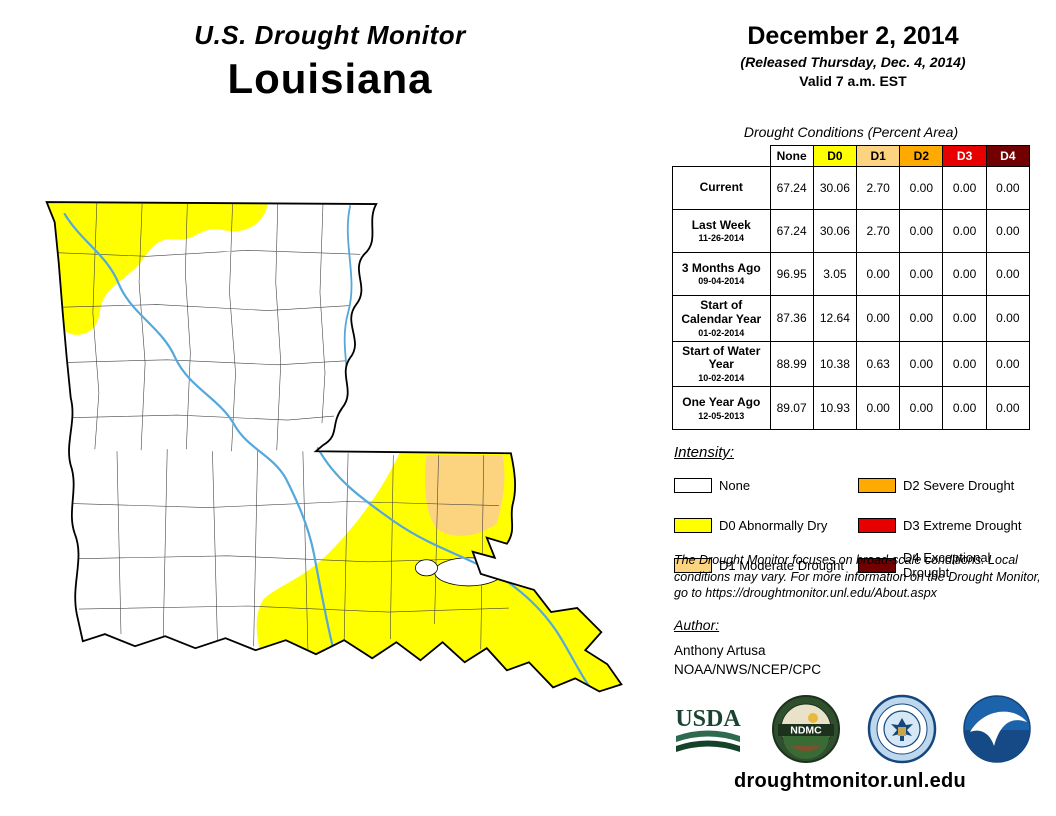 The width and height of the screenshot is (1056, 816). What do you see at coordinates (946, 485) in the screenshot?
I see `legend-item-d2: D2 Severe Drought` at bounding box center [946, 485].